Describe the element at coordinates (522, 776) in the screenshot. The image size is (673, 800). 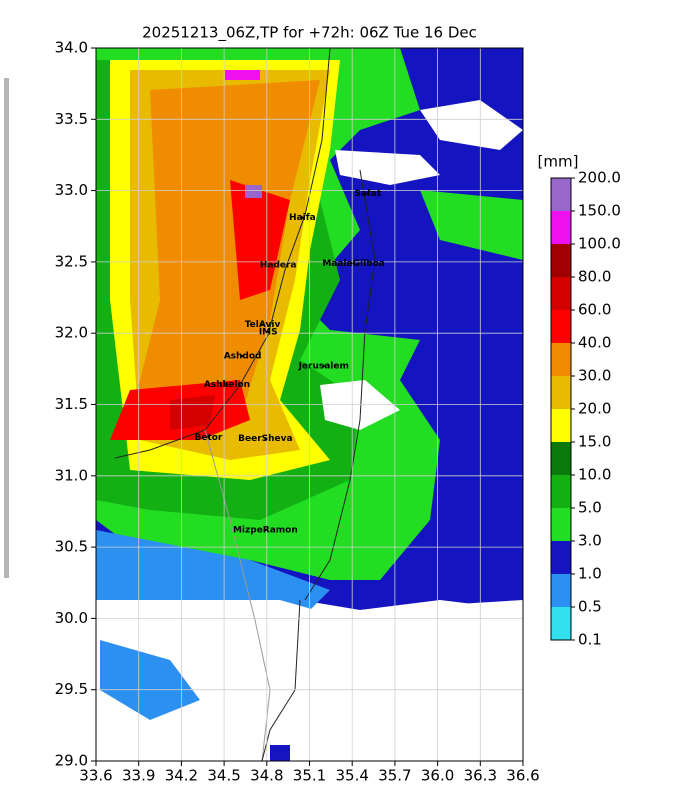
I see `x-tick-label: 36.6` at that location.